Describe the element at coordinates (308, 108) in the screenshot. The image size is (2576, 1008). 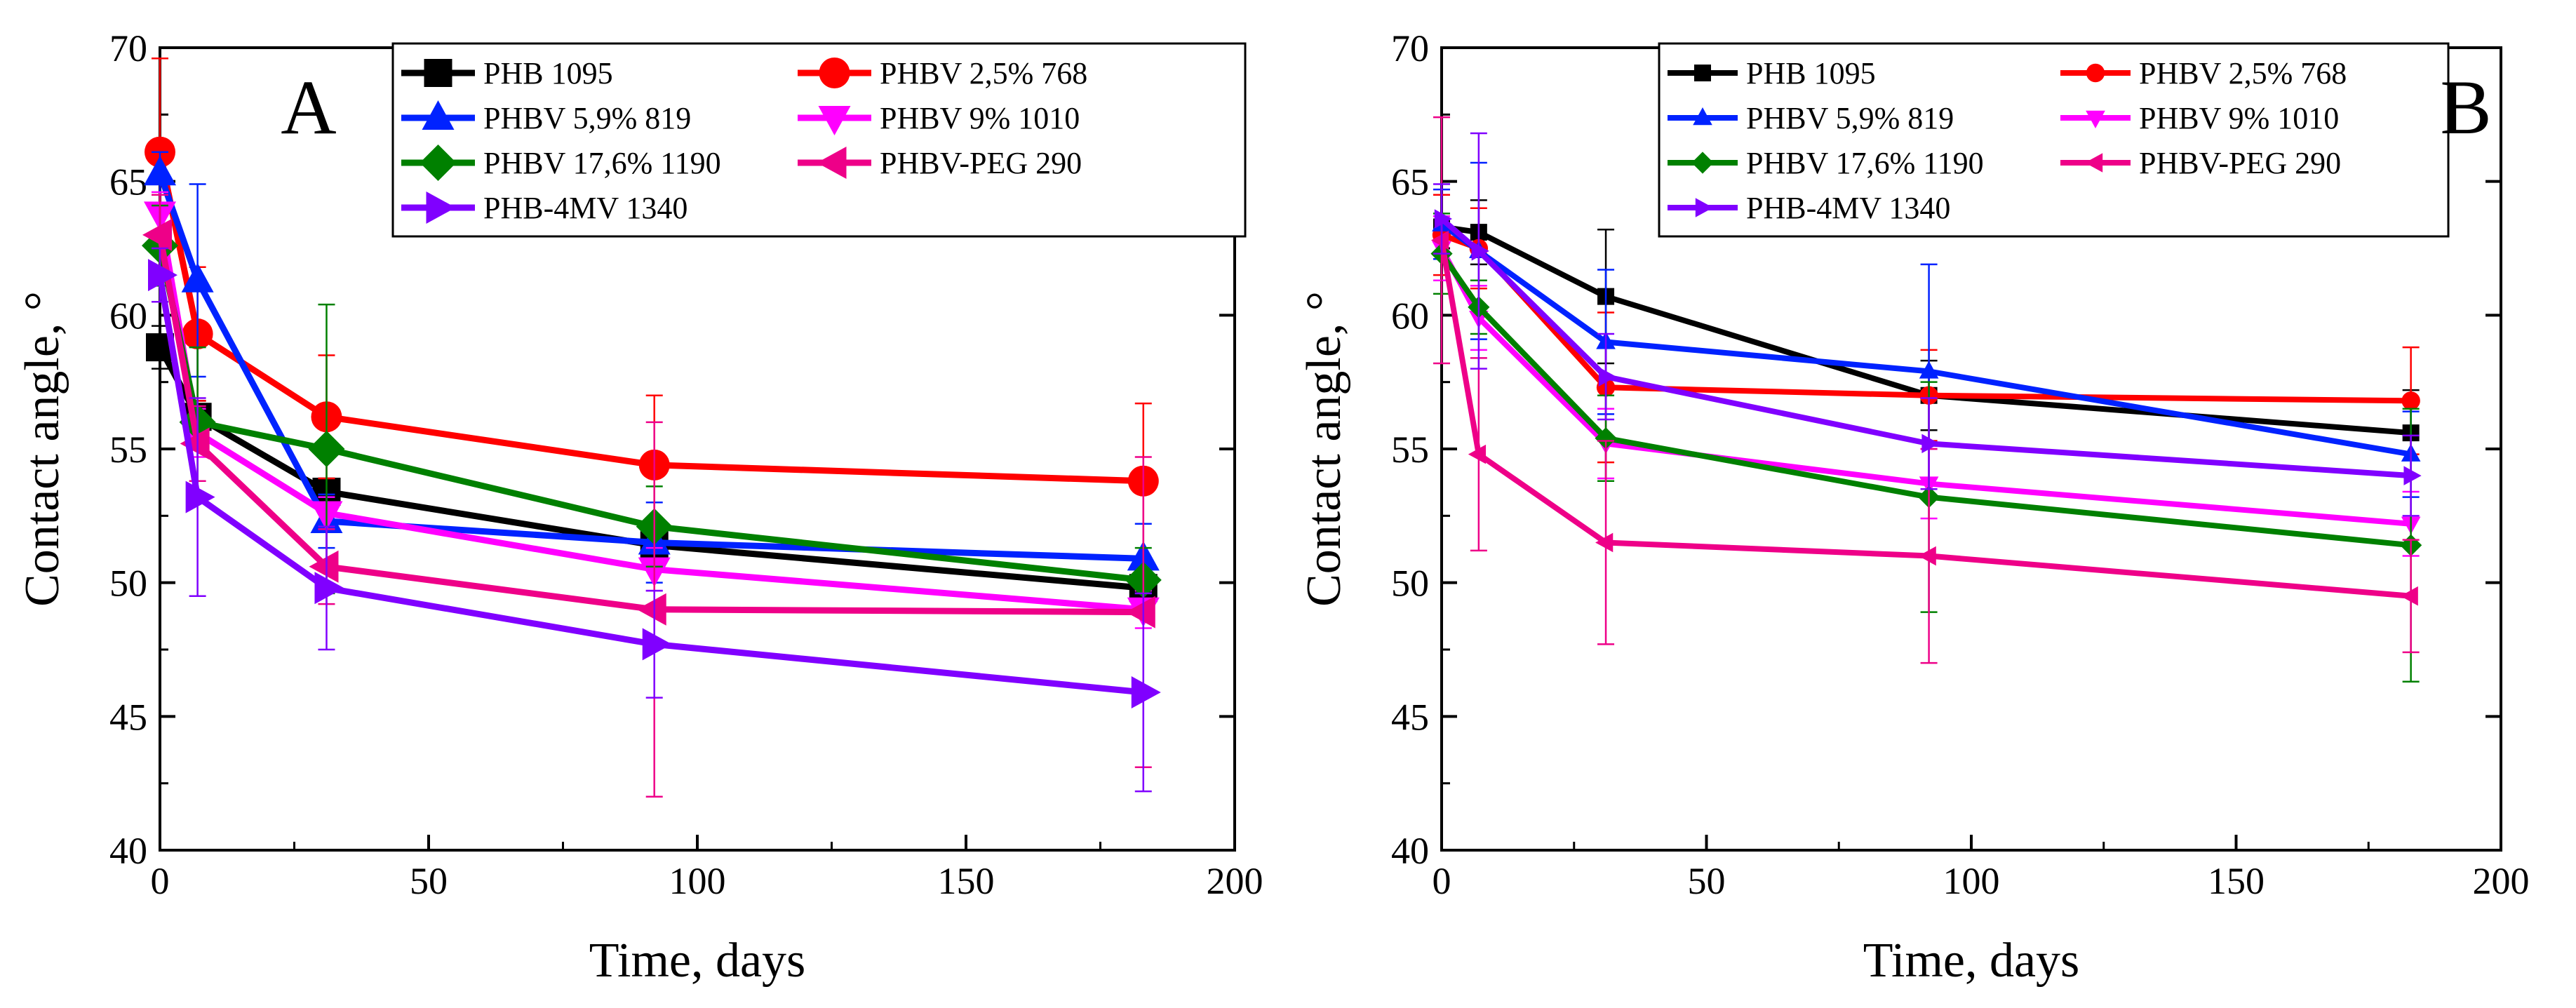
I see `panel-label: A` at that location.